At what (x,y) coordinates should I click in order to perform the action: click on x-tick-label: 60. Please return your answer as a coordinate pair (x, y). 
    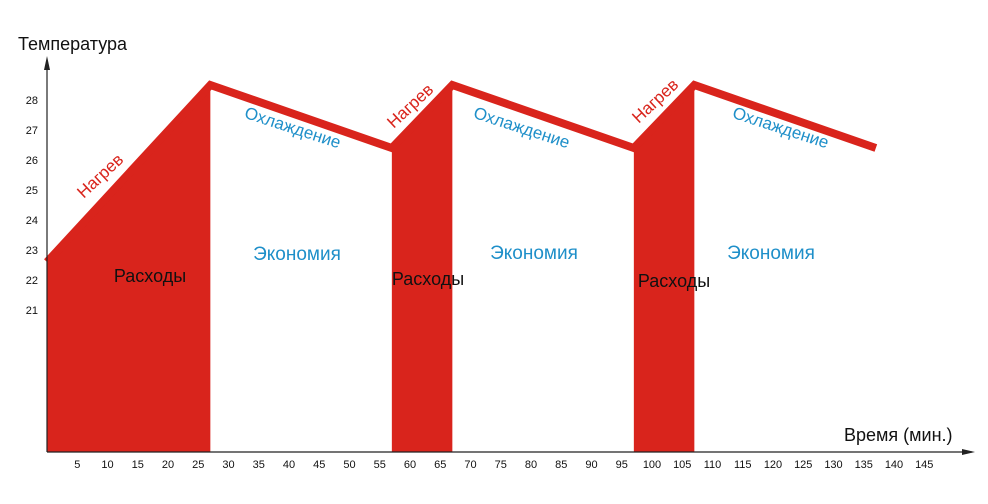
    Looking at the image, I should click on (410, 465).